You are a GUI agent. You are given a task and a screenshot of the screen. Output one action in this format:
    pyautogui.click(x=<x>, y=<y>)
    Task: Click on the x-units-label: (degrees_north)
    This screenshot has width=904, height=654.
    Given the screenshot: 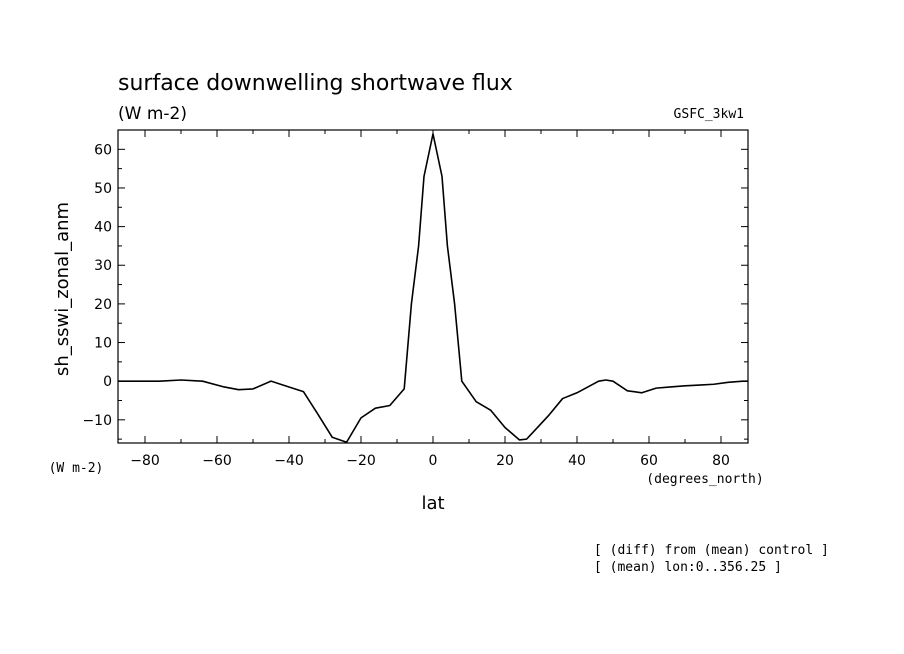 What is the action you would take?
    pyautogui.click(x=704, y=479)
    